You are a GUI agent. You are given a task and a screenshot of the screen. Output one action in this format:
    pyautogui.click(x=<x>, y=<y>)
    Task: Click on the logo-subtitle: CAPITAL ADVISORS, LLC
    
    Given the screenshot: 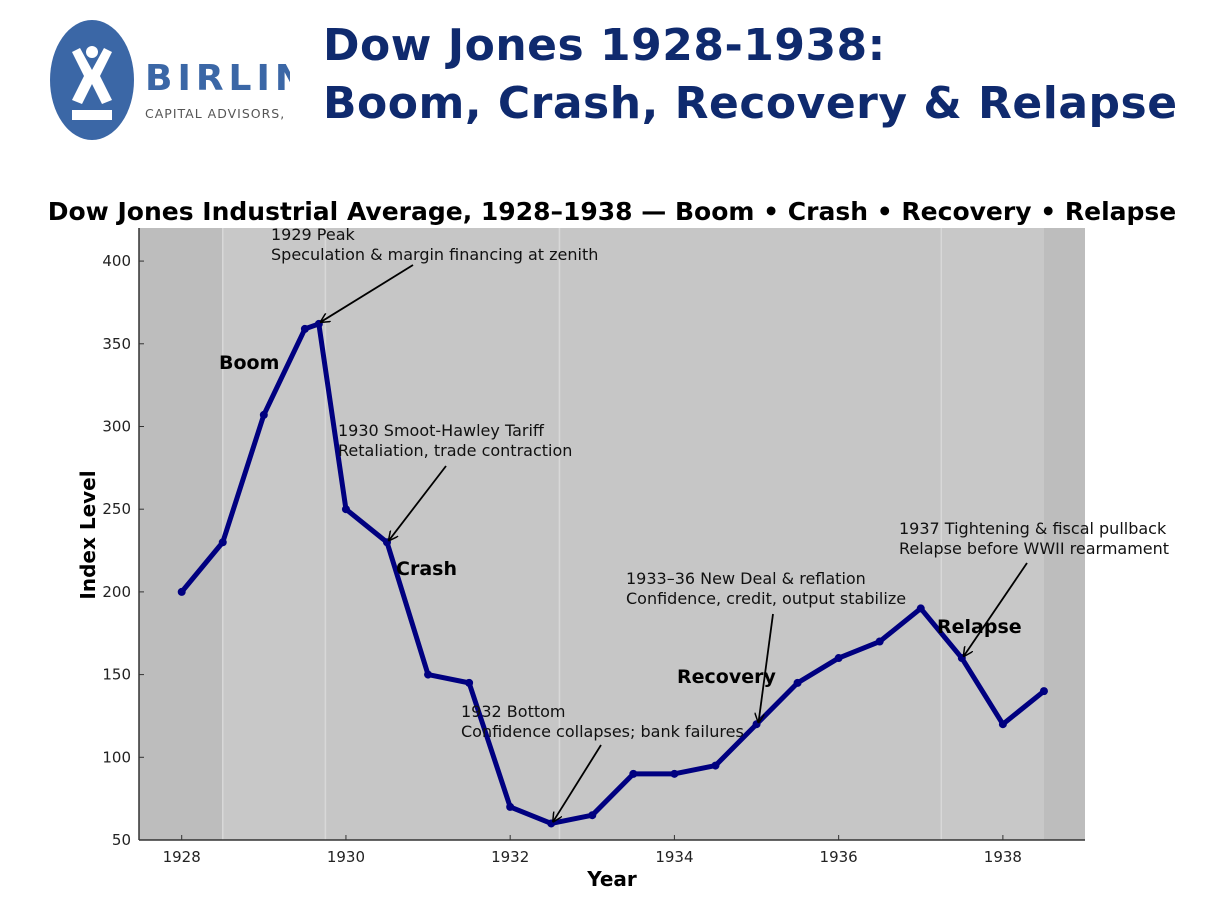 What is the action you would take?
    pyautogui.click(x=217, y=113)
    